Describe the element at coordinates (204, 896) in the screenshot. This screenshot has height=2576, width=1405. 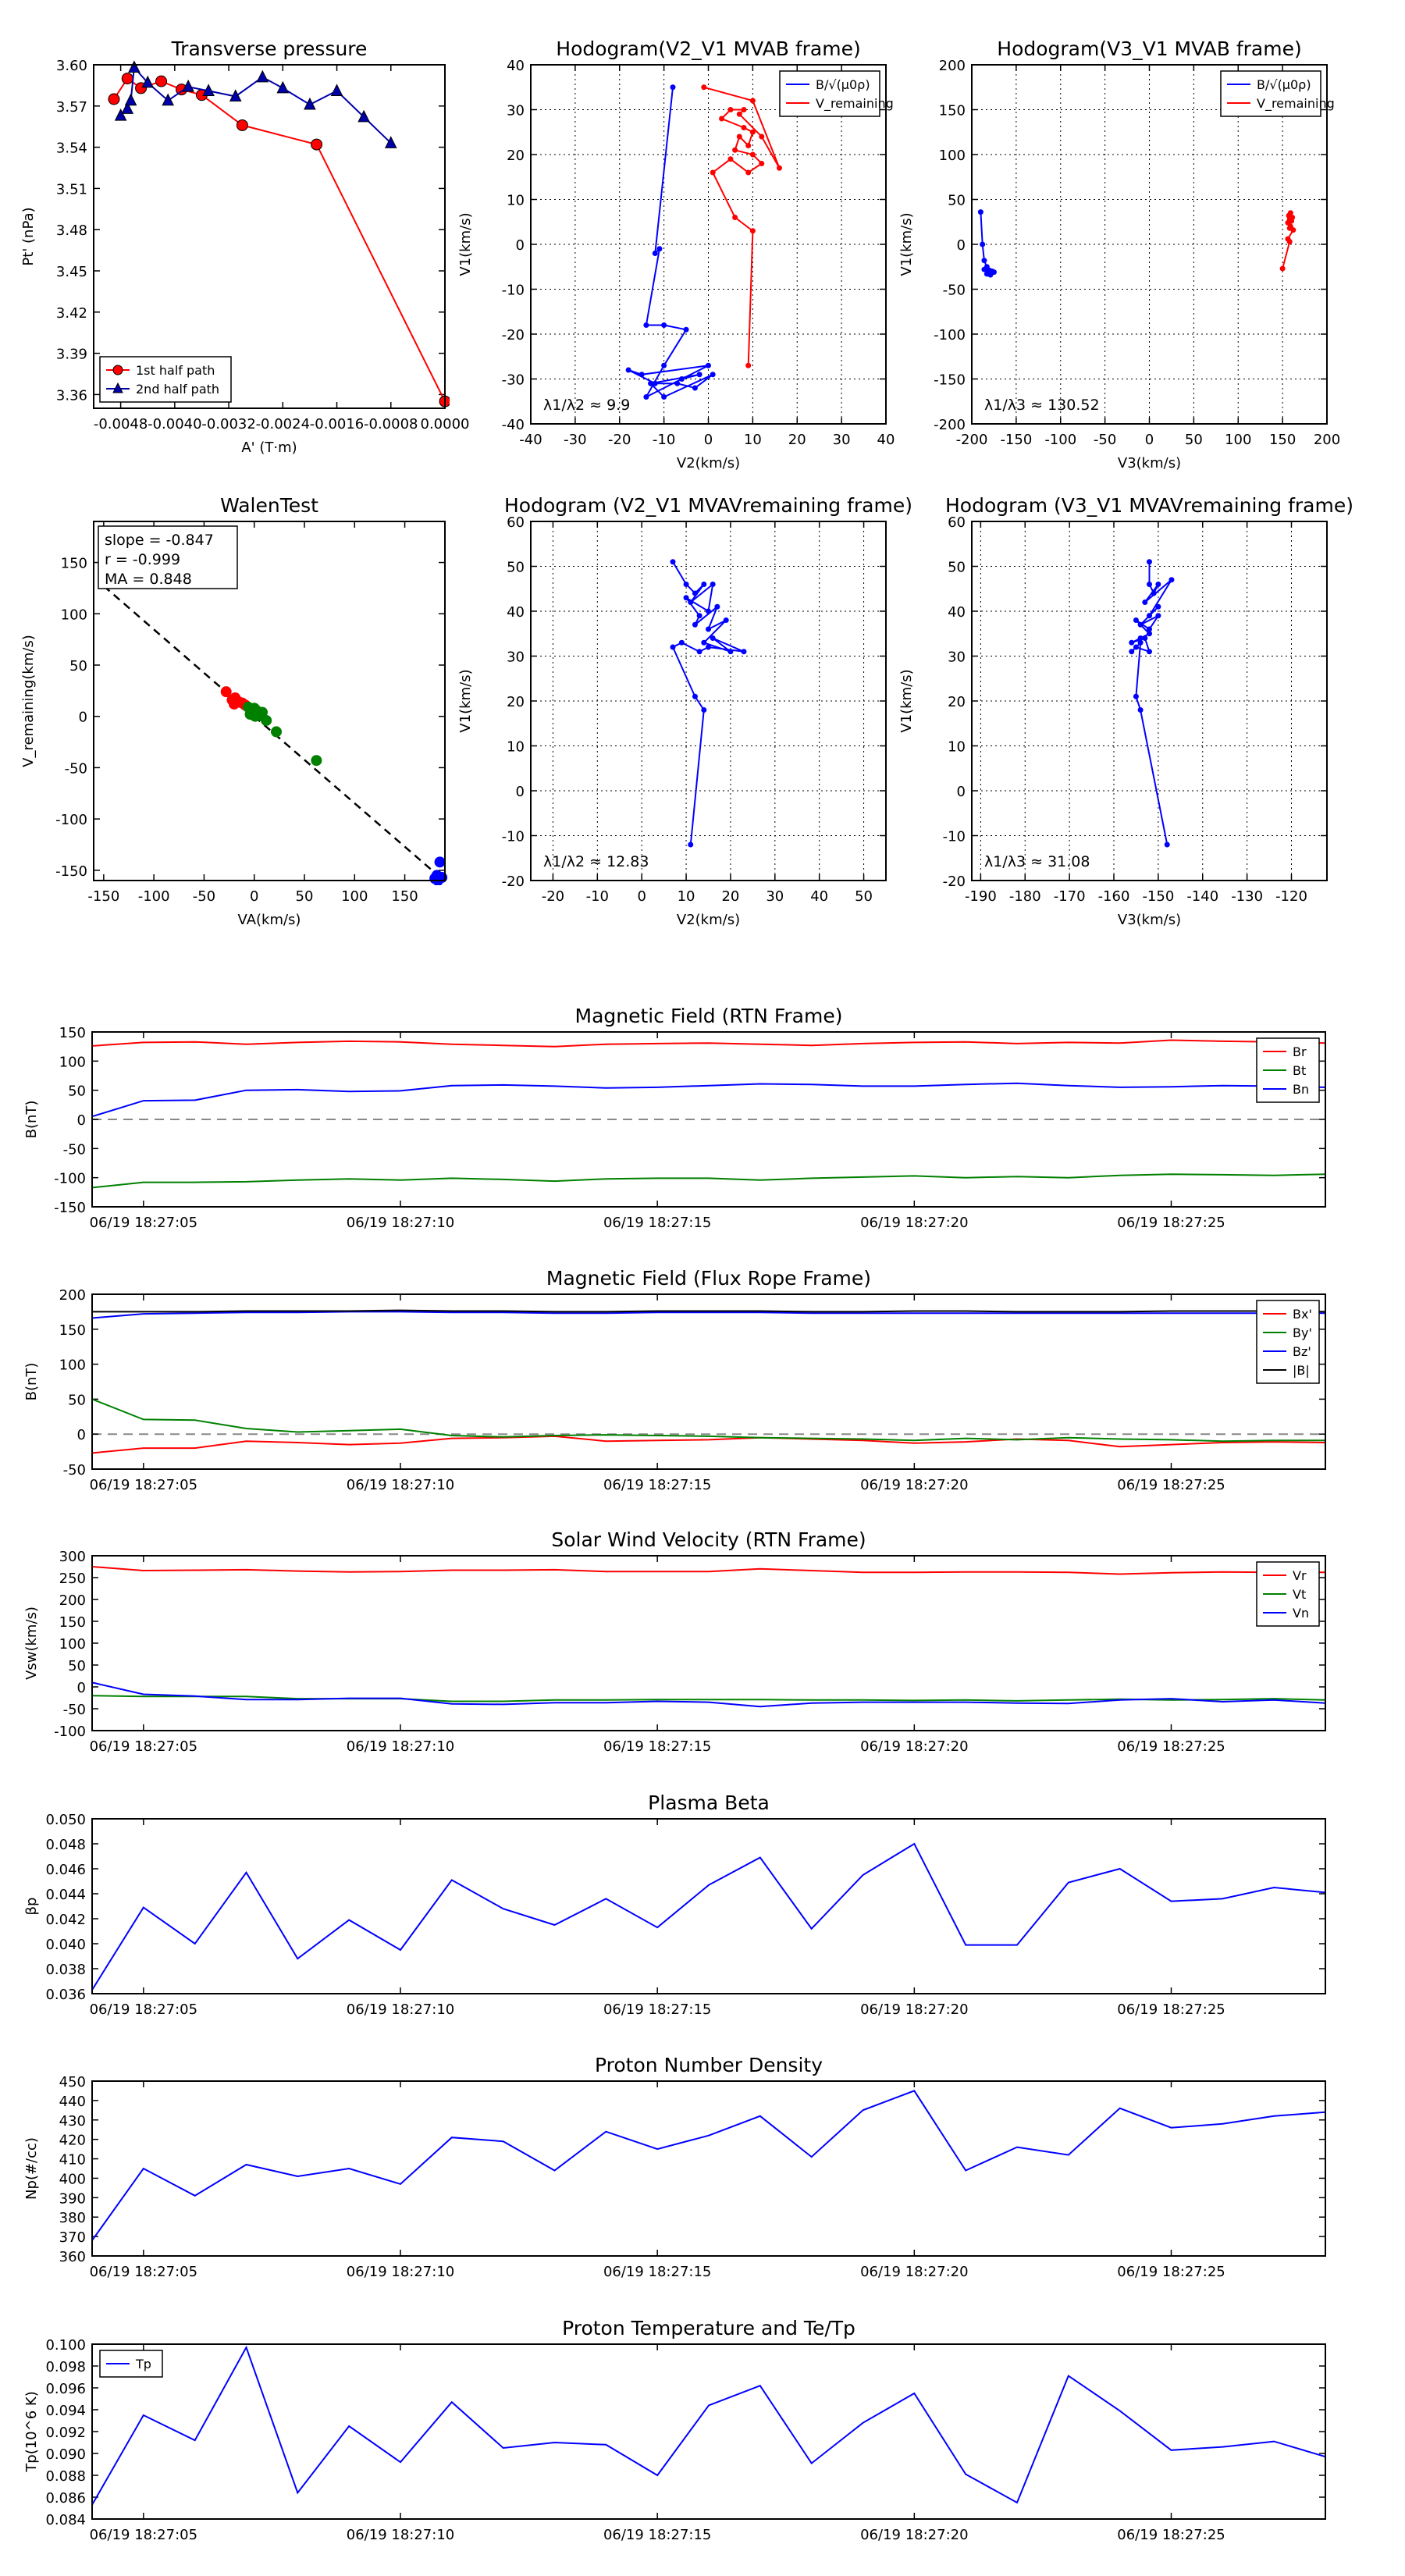
I see `x-tick-label: -50` at that location.